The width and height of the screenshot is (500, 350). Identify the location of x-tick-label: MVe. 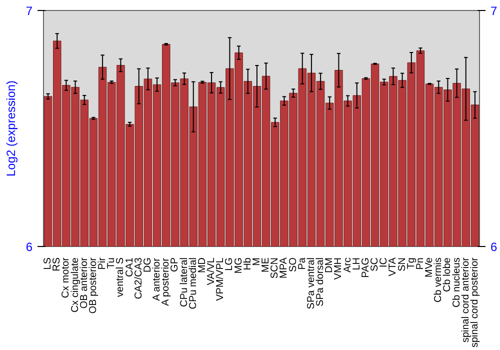
(430, 267).